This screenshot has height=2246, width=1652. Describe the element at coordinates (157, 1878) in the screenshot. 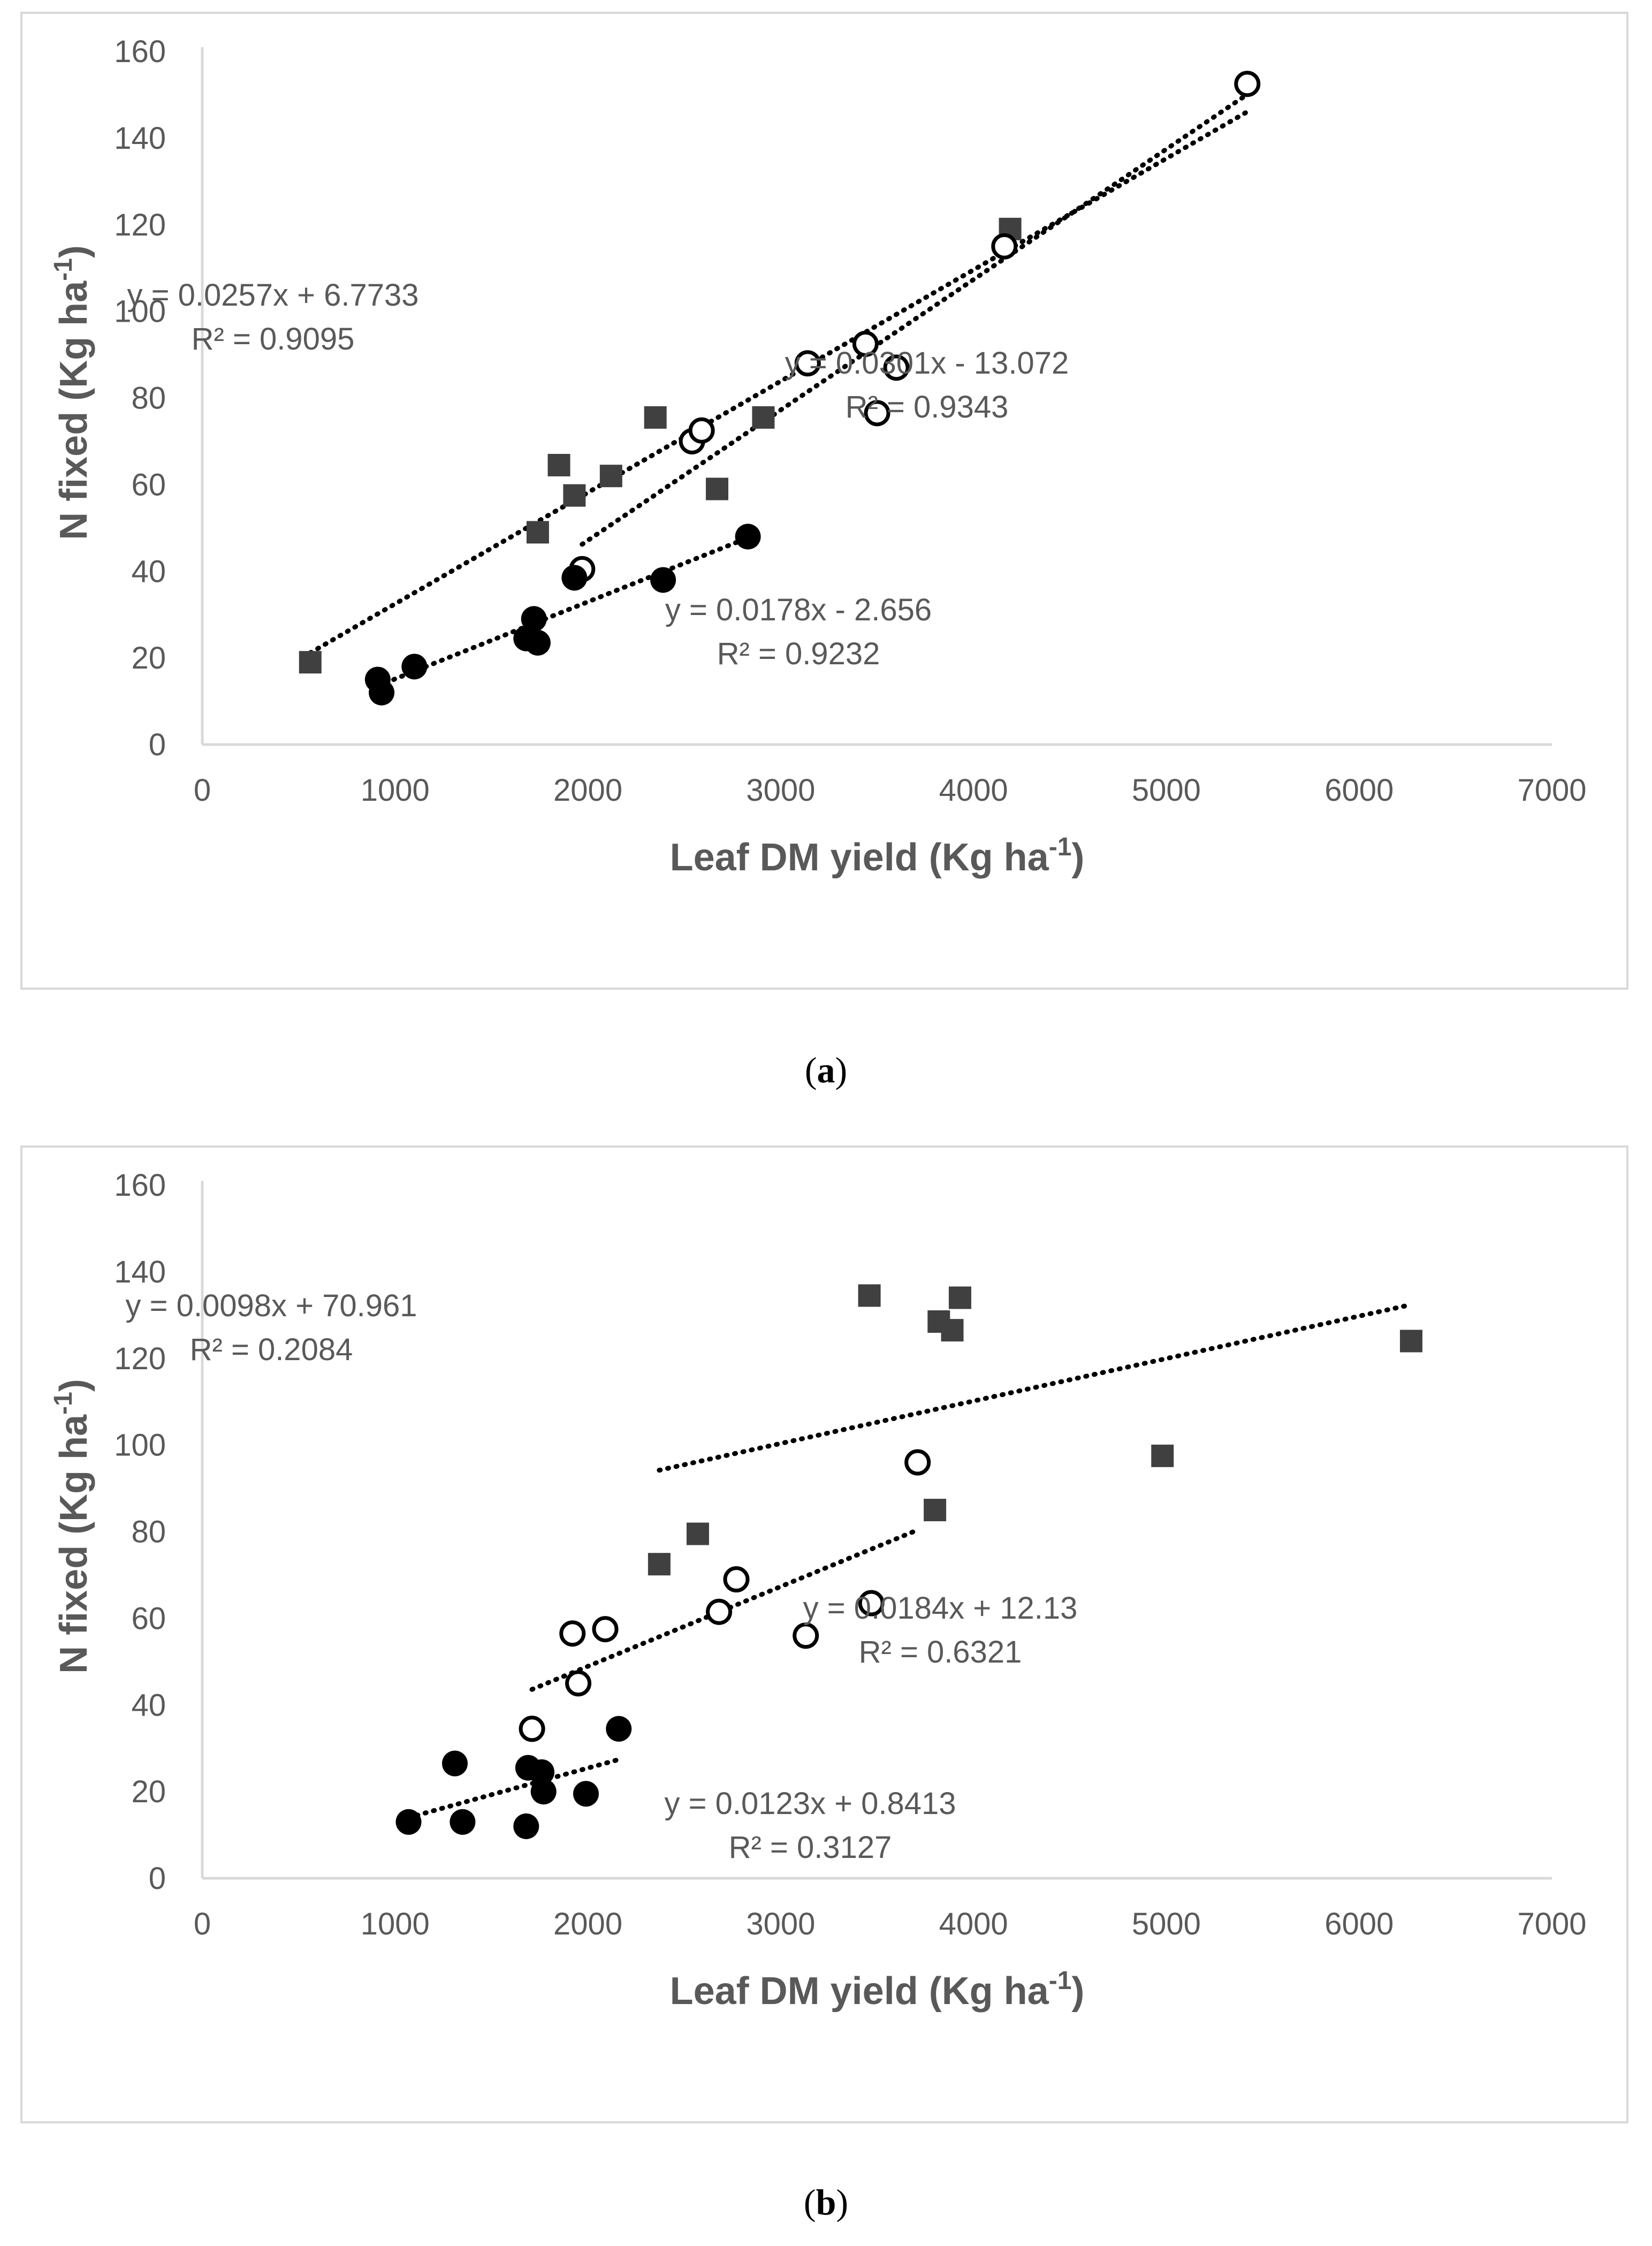

I see `y-tick-label: 0` at that location.